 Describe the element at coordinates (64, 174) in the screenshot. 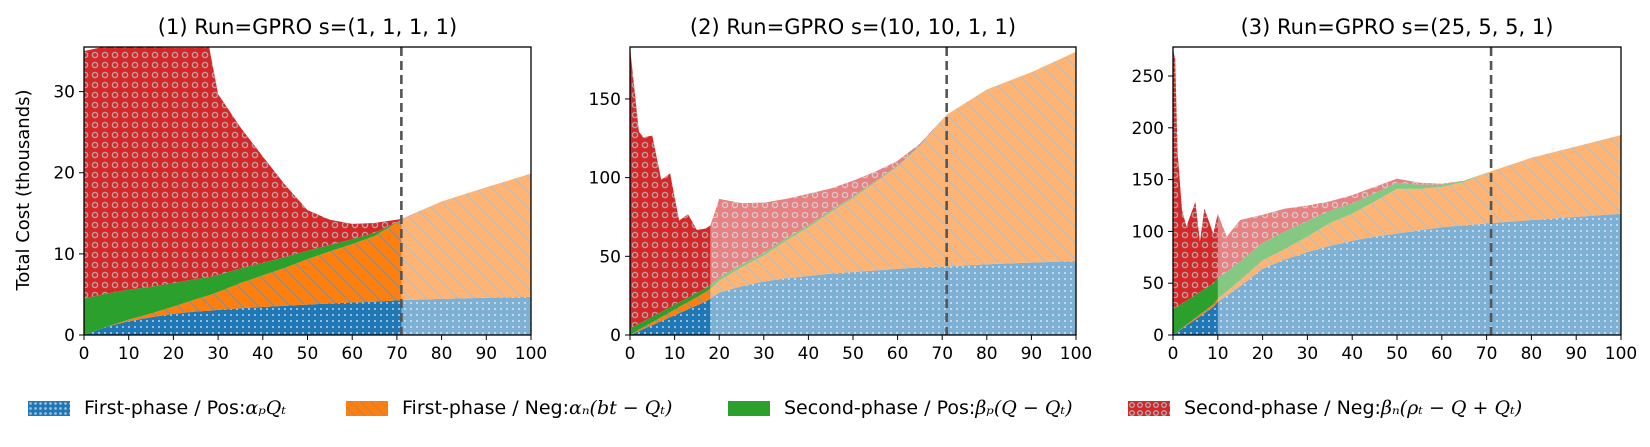

I see `y-tick-label: 20` at that location.